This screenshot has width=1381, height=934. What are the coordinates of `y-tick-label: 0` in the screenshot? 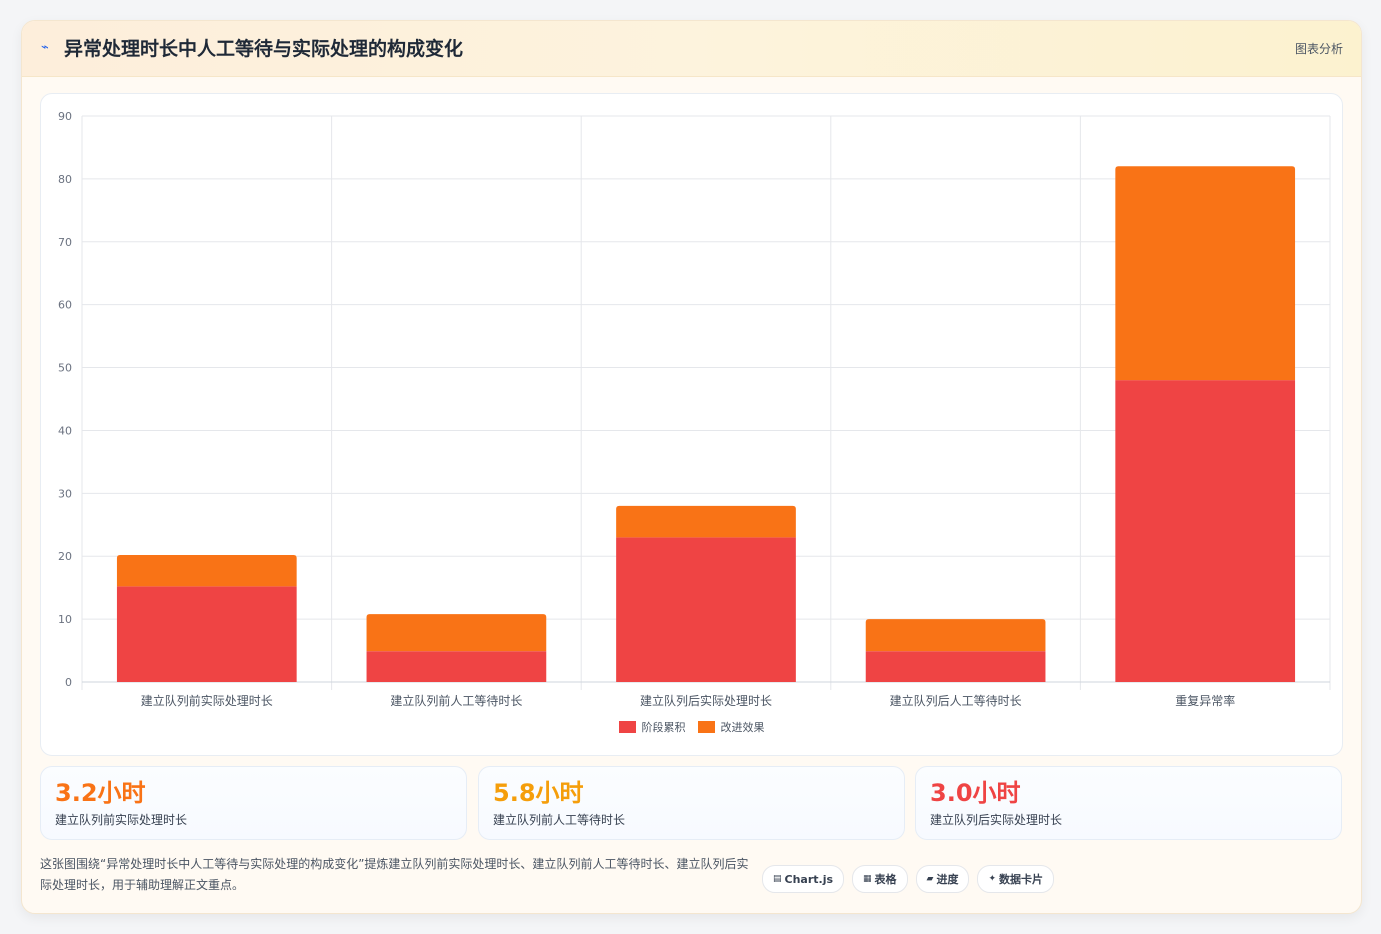 It's located at (68, 682).